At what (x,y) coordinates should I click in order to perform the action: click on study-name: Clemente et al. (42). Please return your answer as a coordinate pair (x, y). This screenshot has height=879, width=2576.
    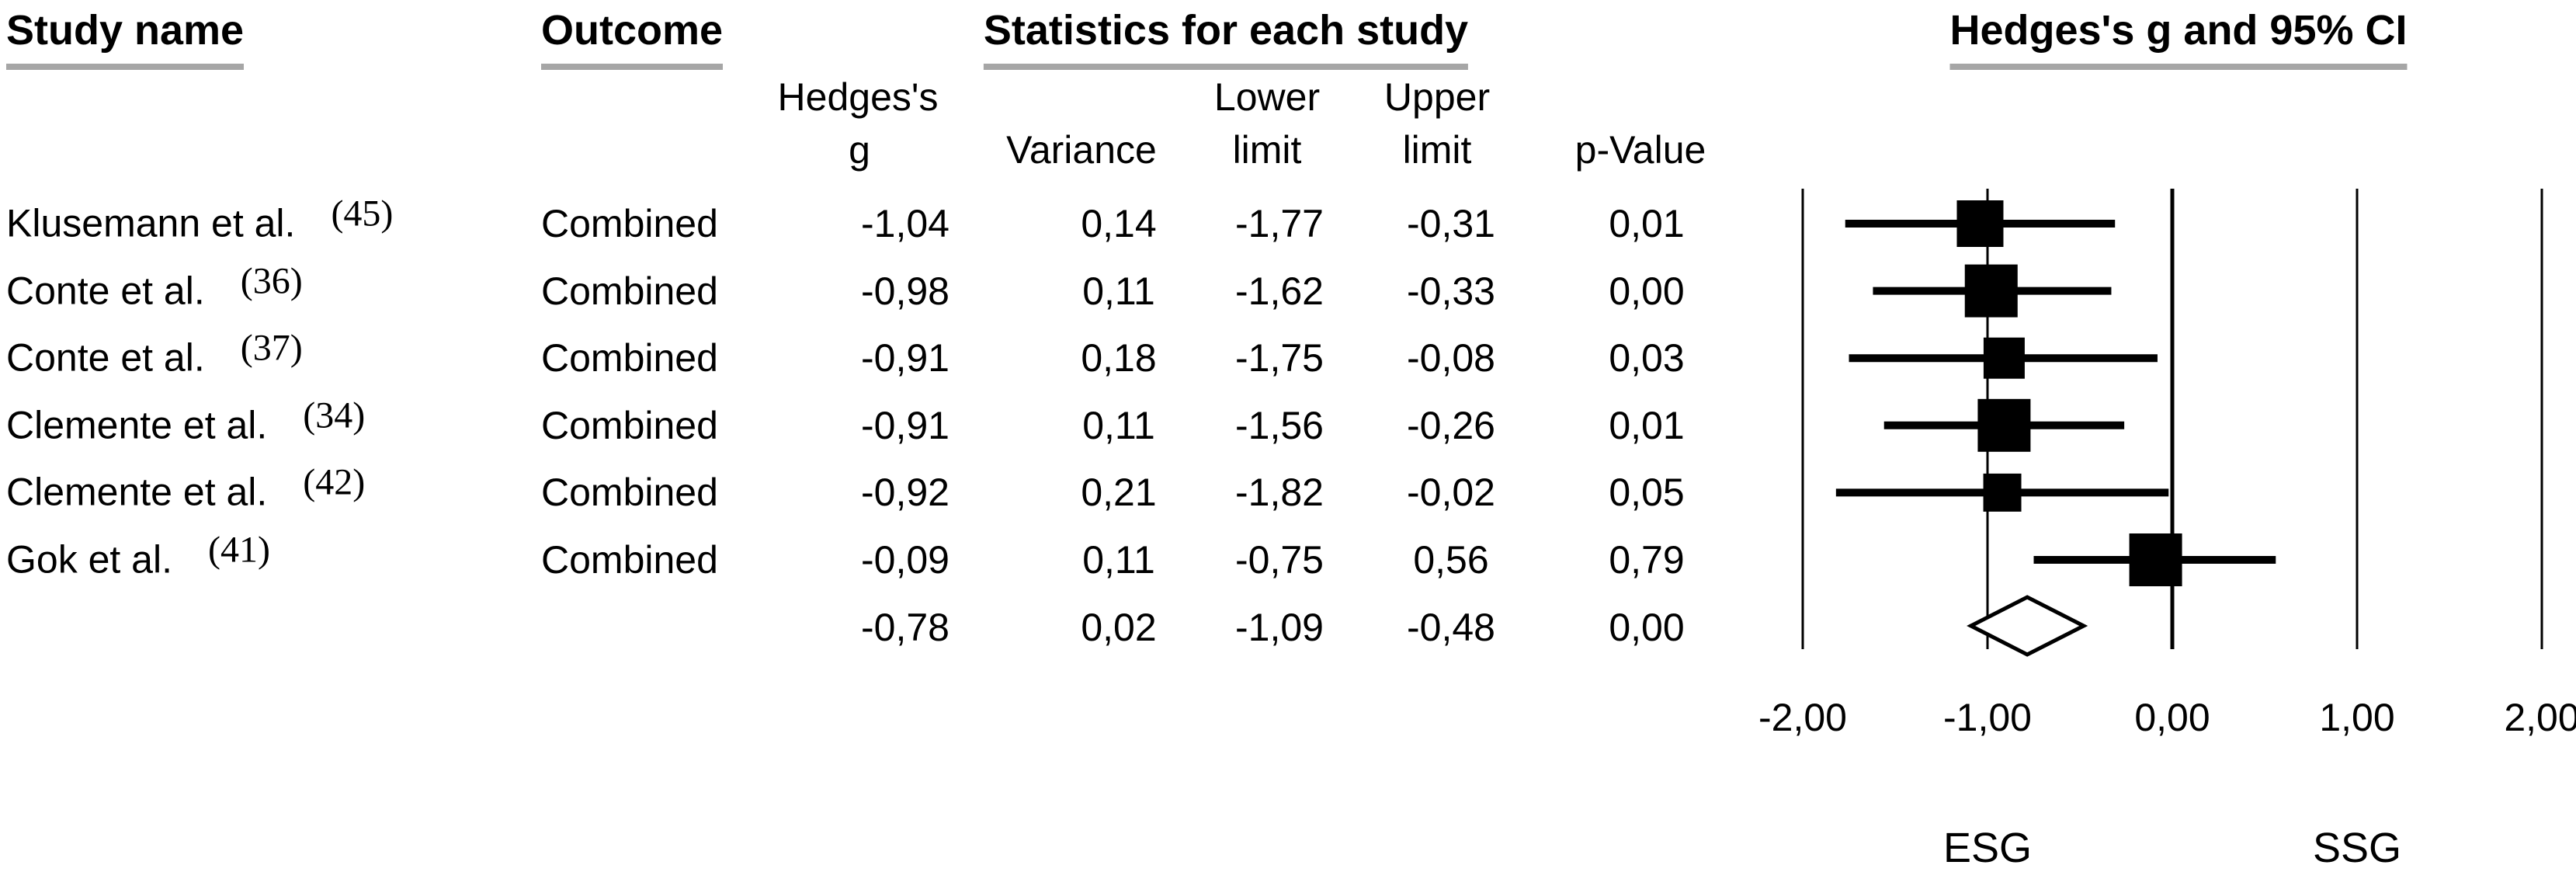
    Looking at the image, I should click on (186, 487).